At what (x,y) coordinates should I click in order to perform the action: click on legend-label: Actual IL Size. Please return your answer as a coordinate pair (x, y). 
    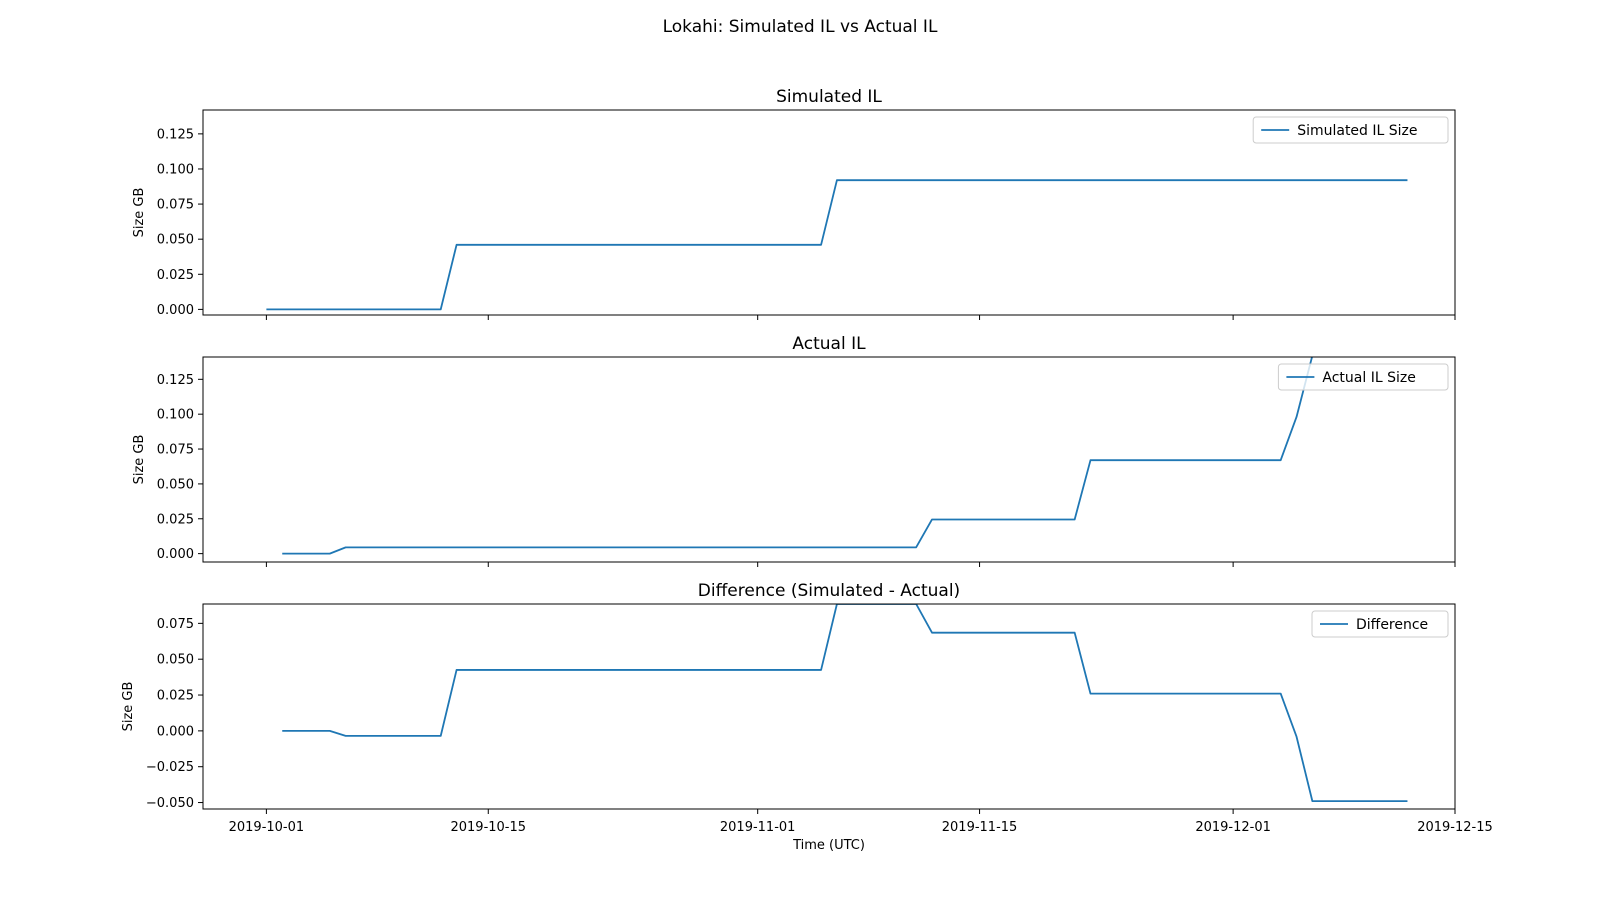
    Looking at the image, I should click on (1368, 378).